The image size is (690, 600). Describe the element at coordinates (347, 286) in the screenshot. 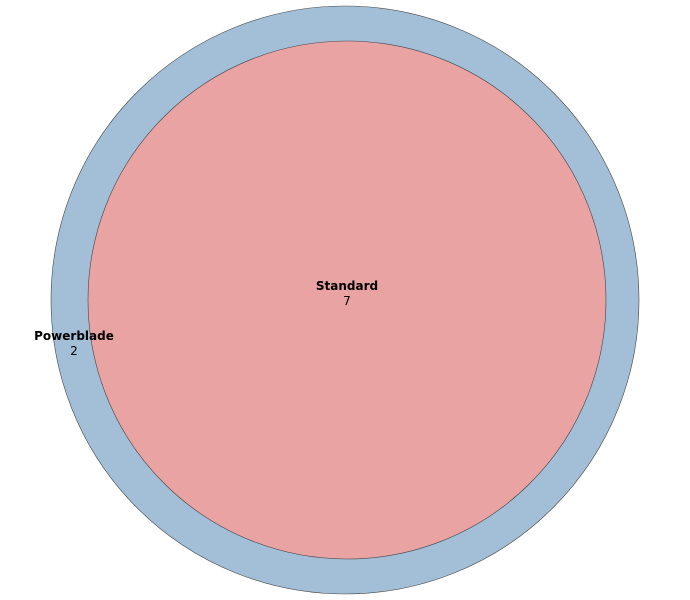

I see `label-standard-name: Standard` at that location.